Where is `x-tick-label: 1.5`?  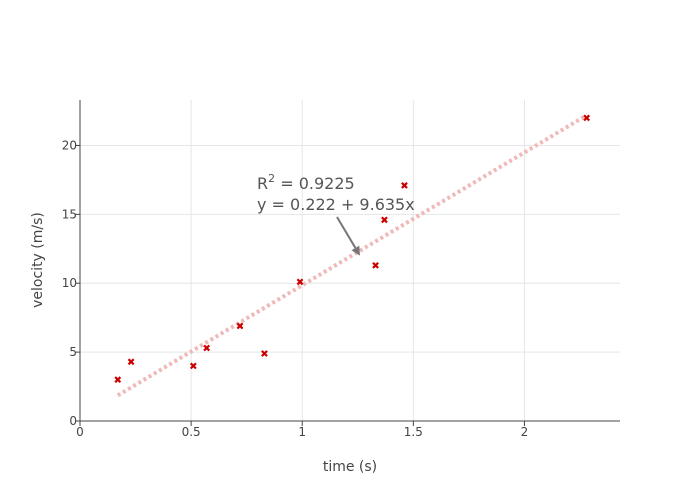 x-tick-label: 1.5 is located at coordinates (413, 432).